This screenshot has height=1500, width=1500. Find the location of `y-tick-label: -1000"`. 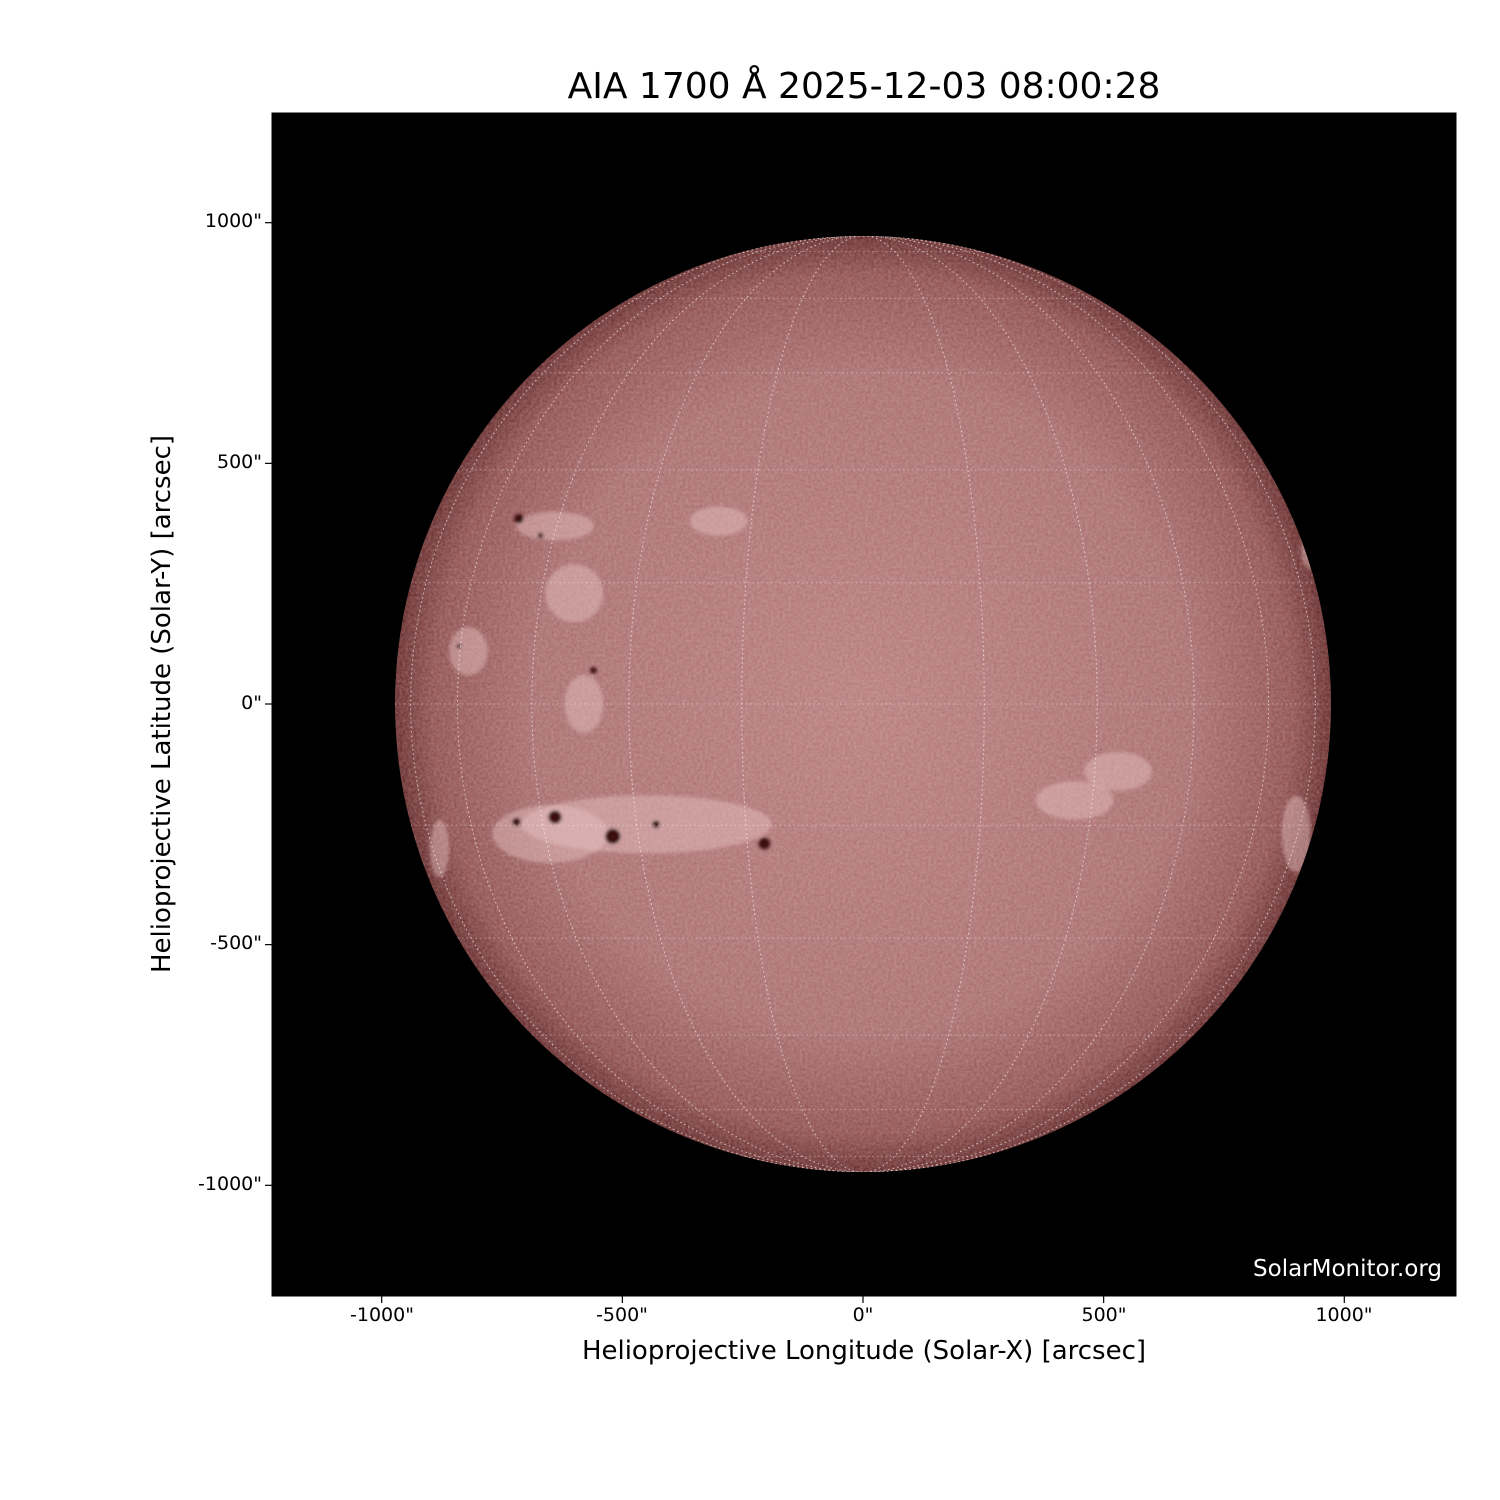

y-tick-label: -1000" is located at coordinates (230, 1184).